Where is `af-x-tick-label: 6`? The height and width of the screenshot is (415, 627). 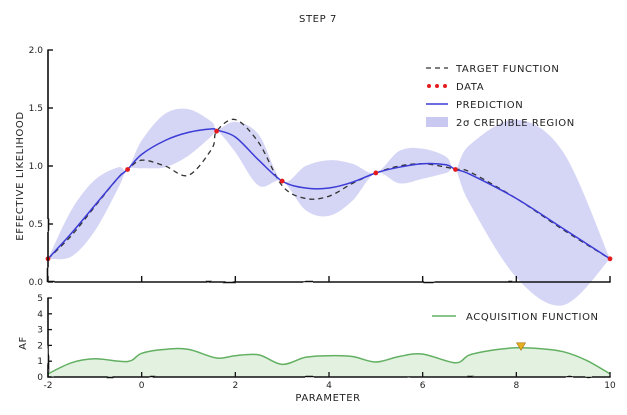 af-x-tick-label: 6 is located at coordinates (423, 386).